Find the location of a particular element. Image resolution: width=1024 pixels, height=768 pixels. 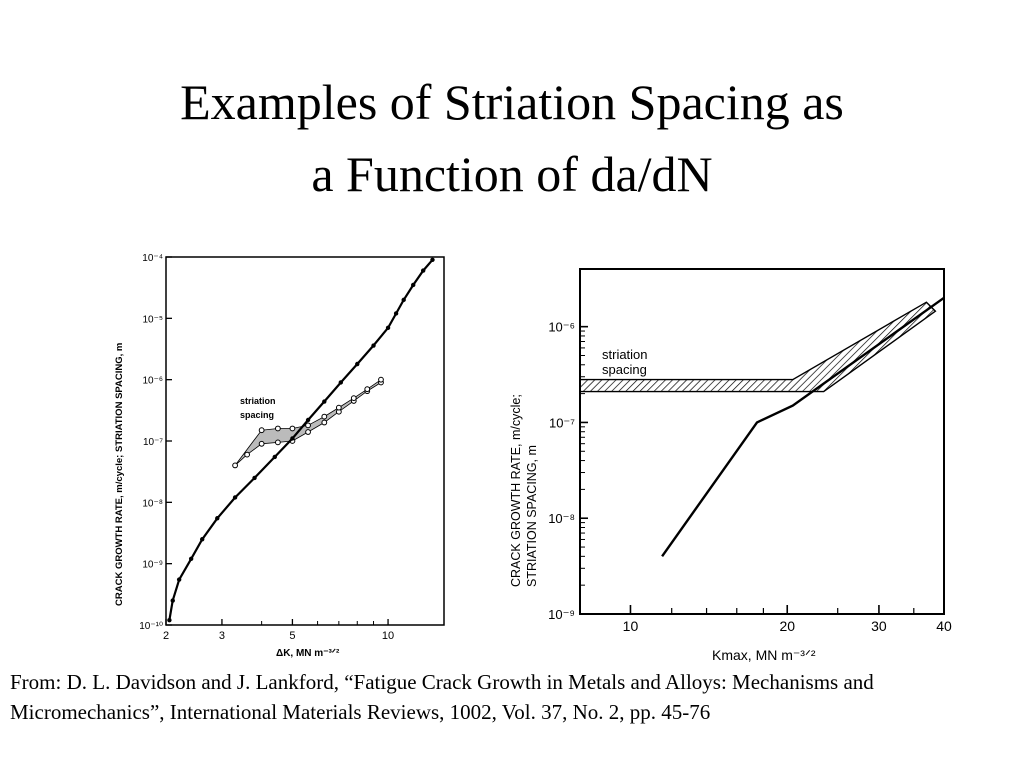

x-tick-label: 30 is located at coordinates (879, 626).